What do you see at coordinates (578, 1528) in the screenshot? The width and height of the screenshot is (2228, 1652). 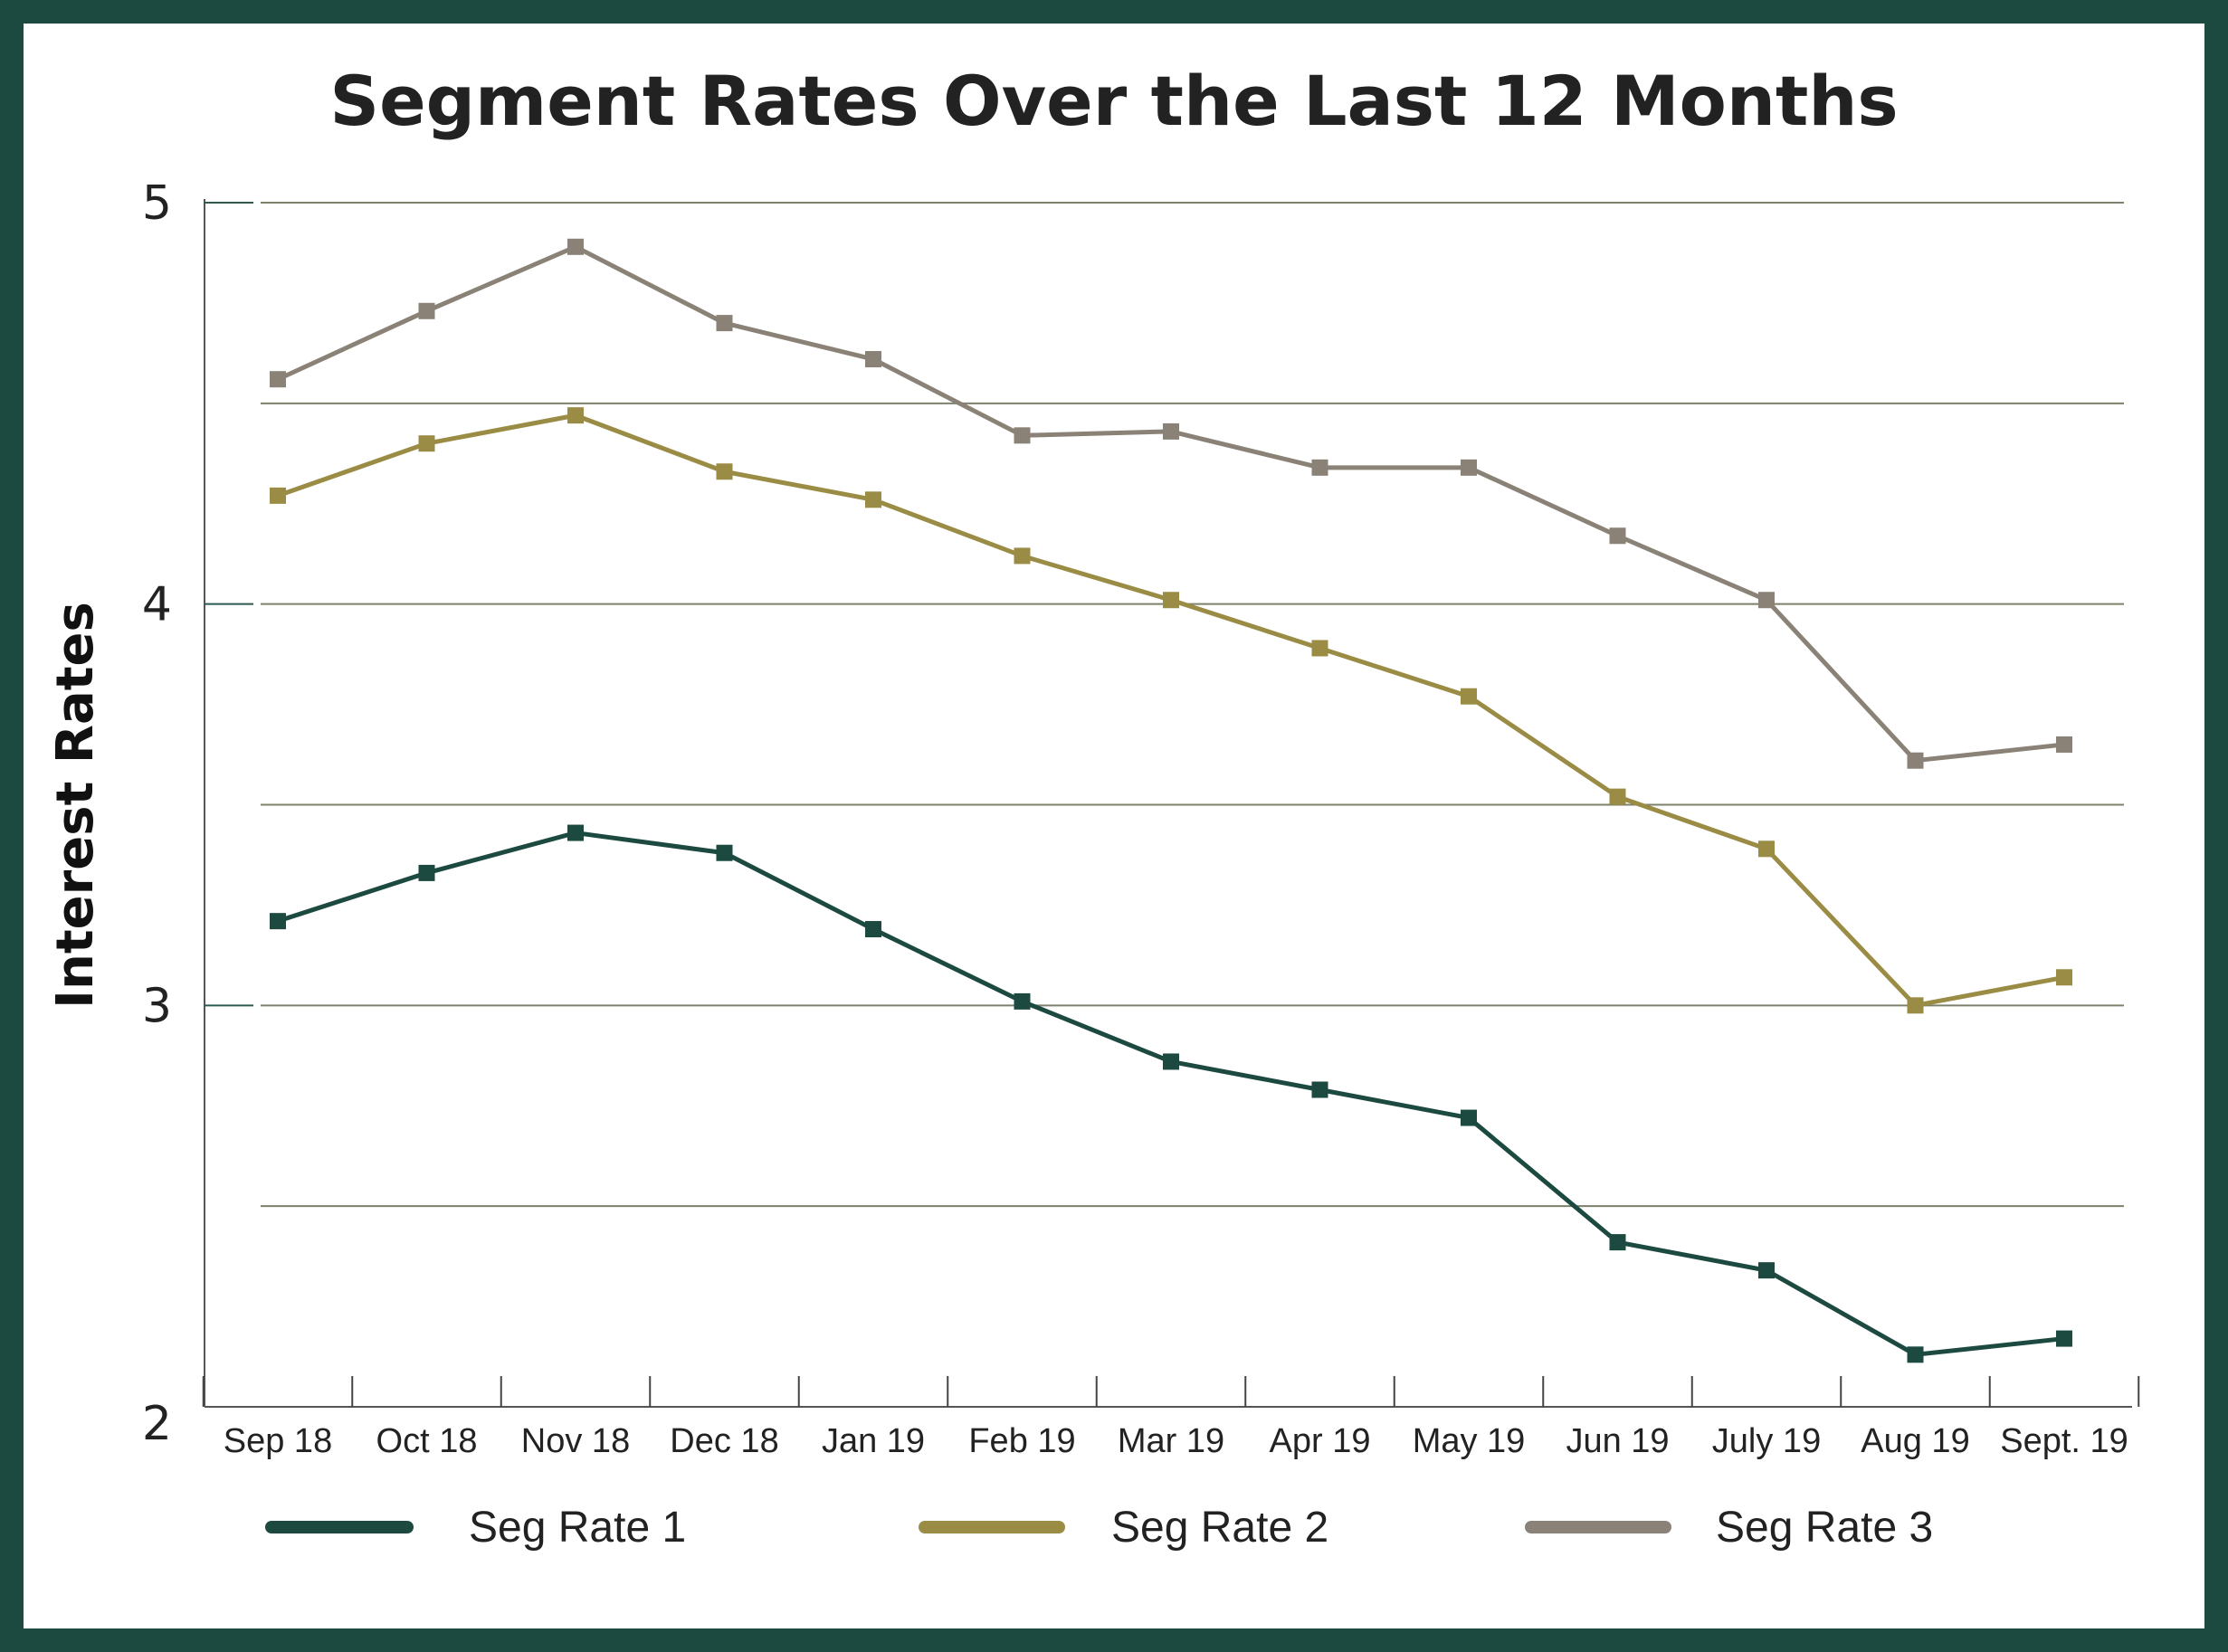 I see `legend-label: Seg Rate 1` at bounding box center [578, 1528].